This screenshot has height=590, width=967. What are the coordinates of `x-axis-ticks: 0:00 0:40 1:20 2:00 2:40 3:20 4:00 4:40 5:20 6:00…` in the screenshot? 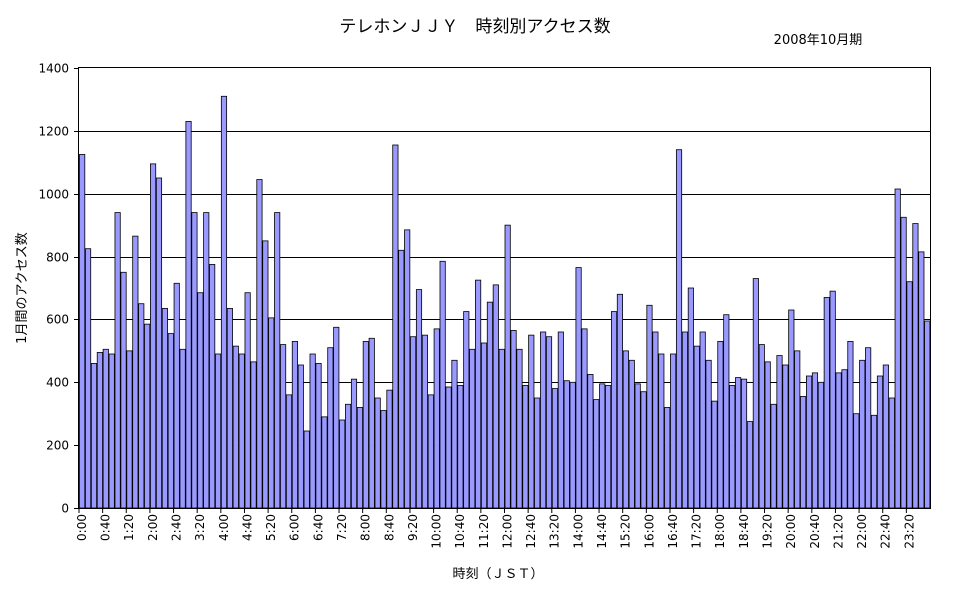 It's located at (495, 528).